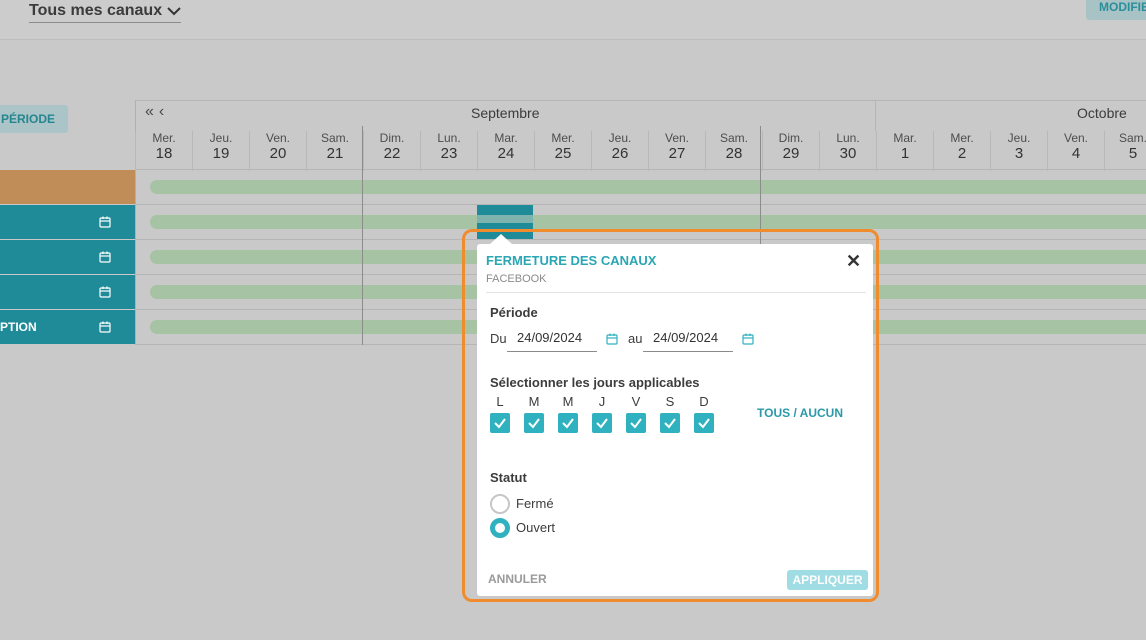 Image resolution: width=1146 pixels, height=640 pixels. Describe the element at coordinates (34, 119) in the screenshot. I see `periode-button: PÉRIODE` at that location.